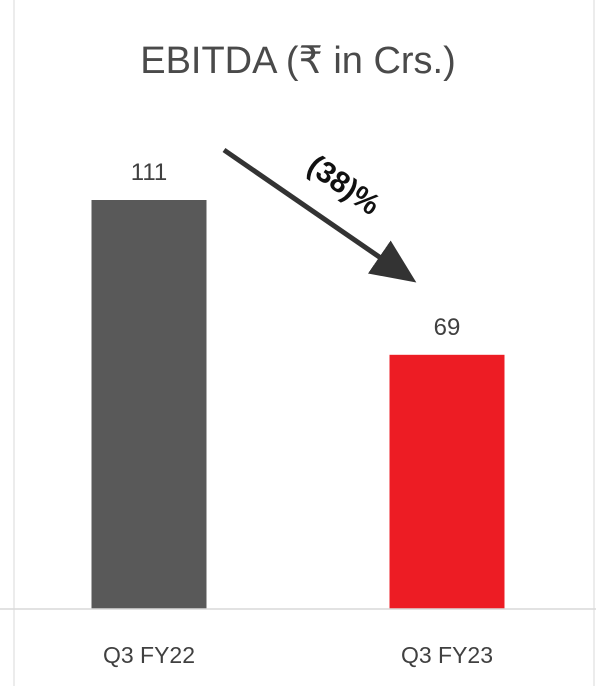  Describe the element at coordinates (447, 327) in the screenshot. I see `value-label-q3-fy23: 69` at that location.